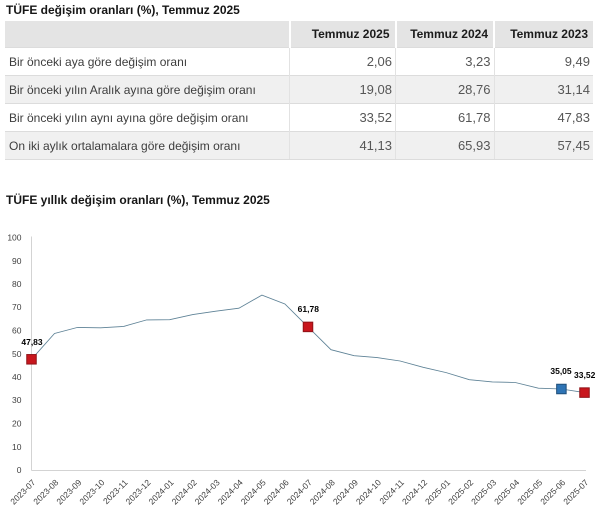 This screenshot has height=518, width=600. I want to click on svg-text: 61,78, so click(309, 309).